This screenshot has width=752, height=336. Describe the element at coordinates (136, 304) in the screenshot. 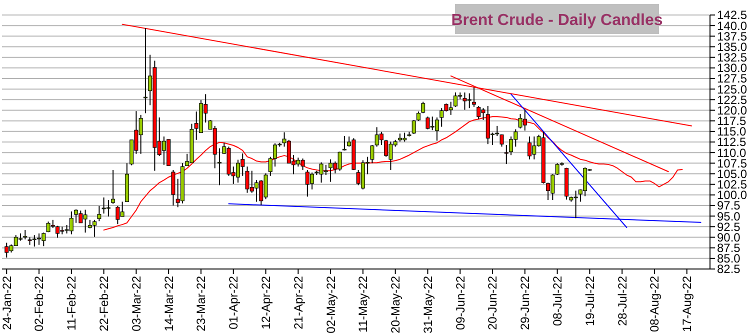

I see `x-tick-label: 03-Mar-22` at that location.